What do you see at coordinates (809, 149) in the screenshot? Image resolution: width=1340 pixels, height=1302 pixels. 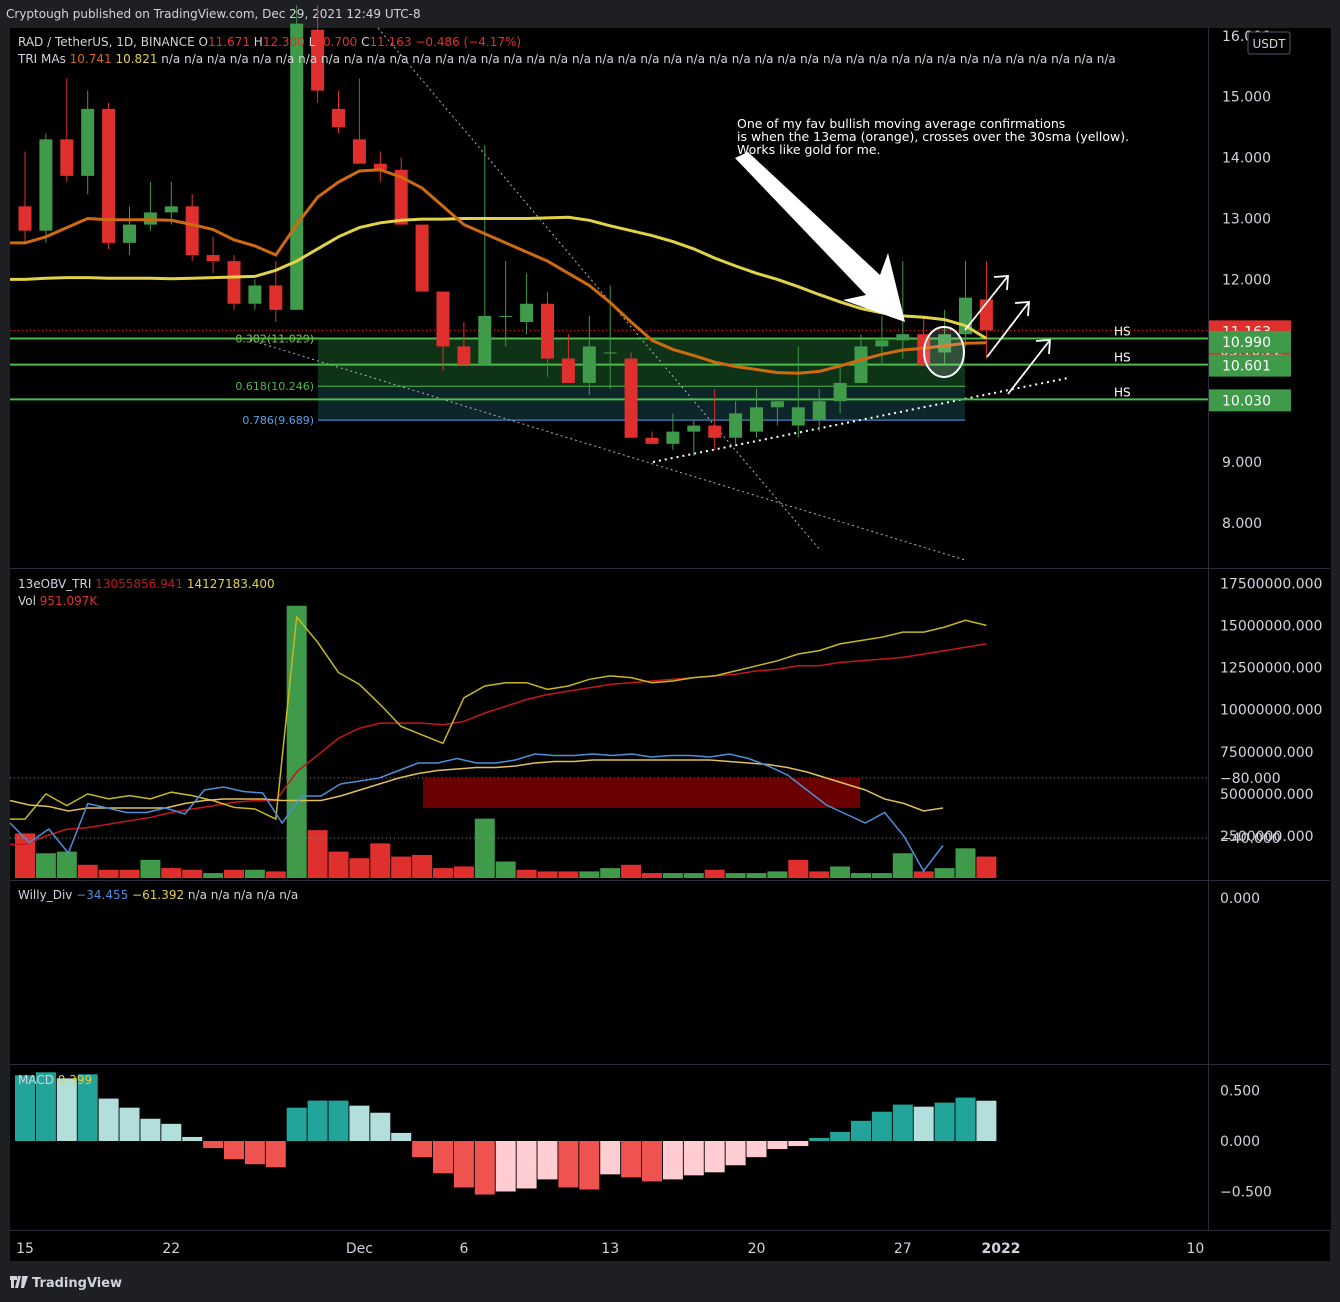 I see `annotation-note-line: Works like gold for me.` at bounding box center [809, 149].